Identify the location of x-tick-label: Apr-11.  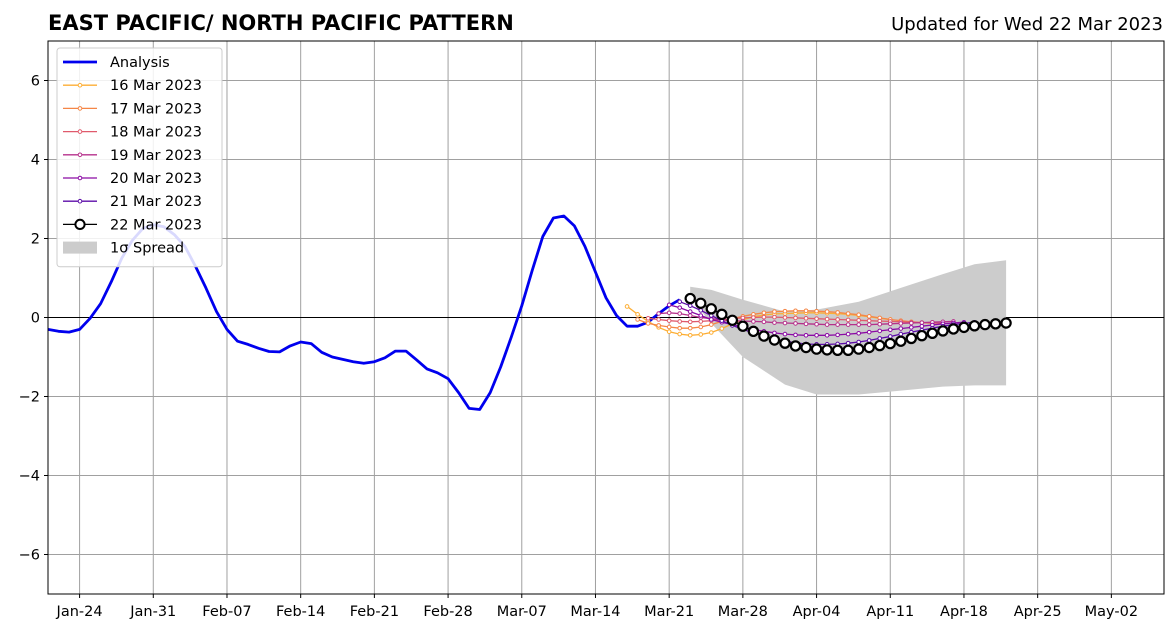
(890, 612).